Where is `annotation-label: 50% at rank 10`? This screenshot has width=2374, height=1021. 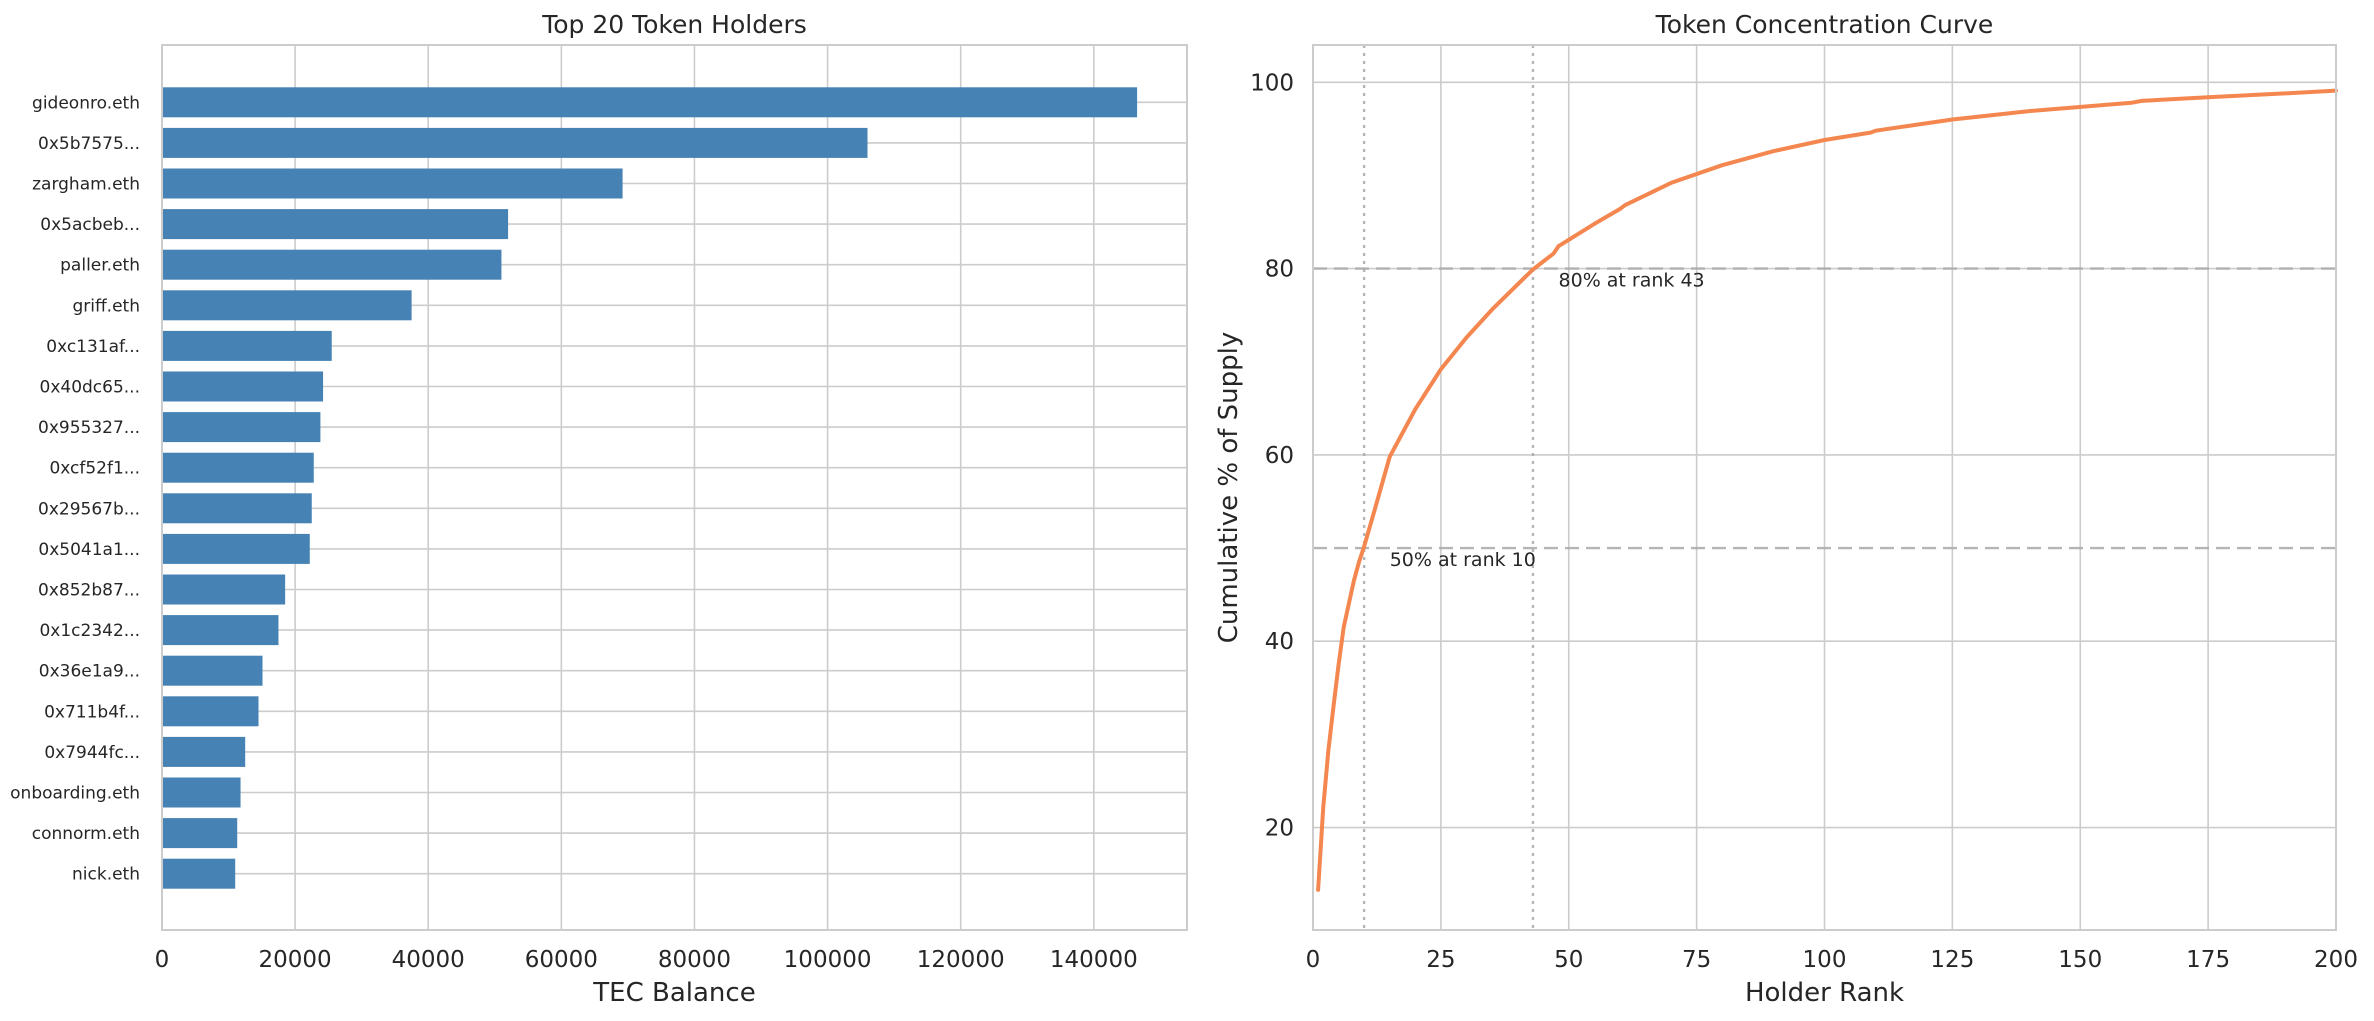
annotation-label: 50% at rank 10 is located at coordinates (1463, 560).